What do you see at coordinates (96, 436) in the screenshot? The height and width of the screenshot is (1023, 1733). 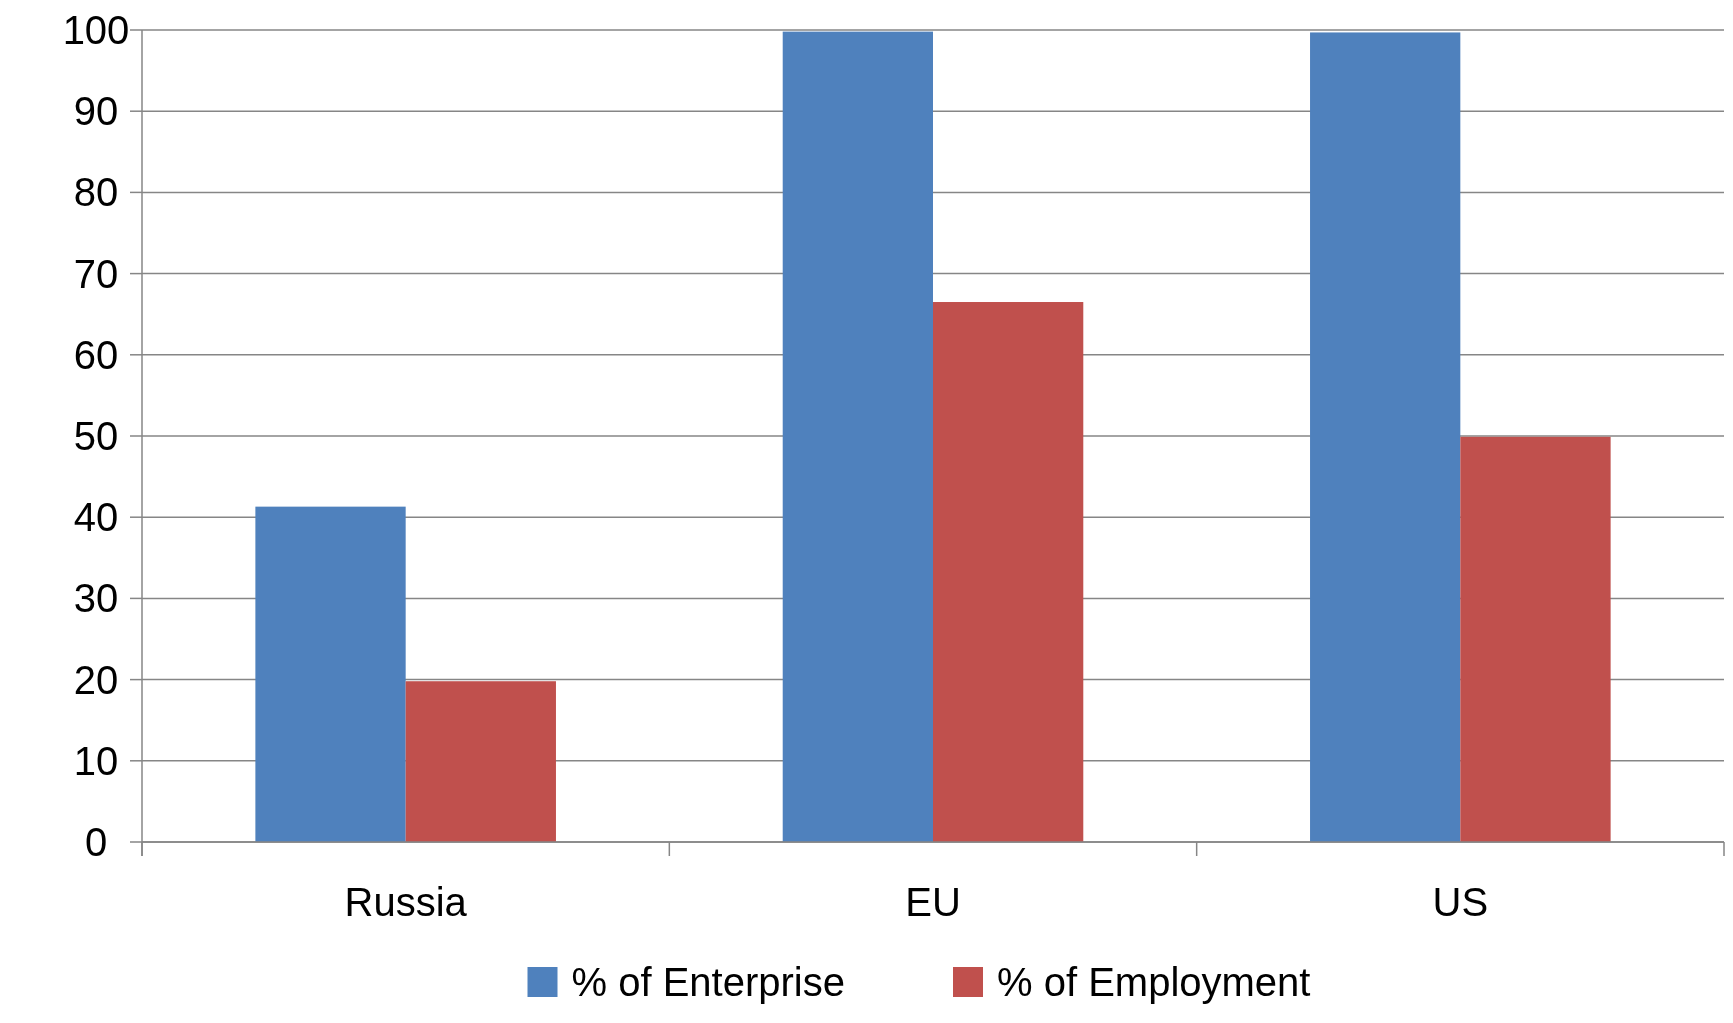 I see `y-tick-label: 50` at bounding box center [96, 436].